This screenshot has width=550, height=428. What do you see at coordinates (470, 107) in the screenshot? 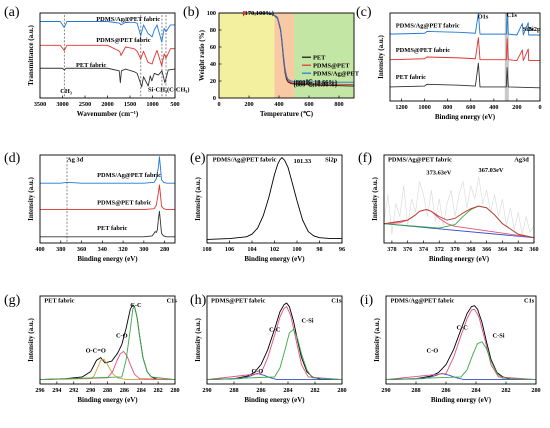
I see `x-tick-label: 600` at bounding box center [470, 107].